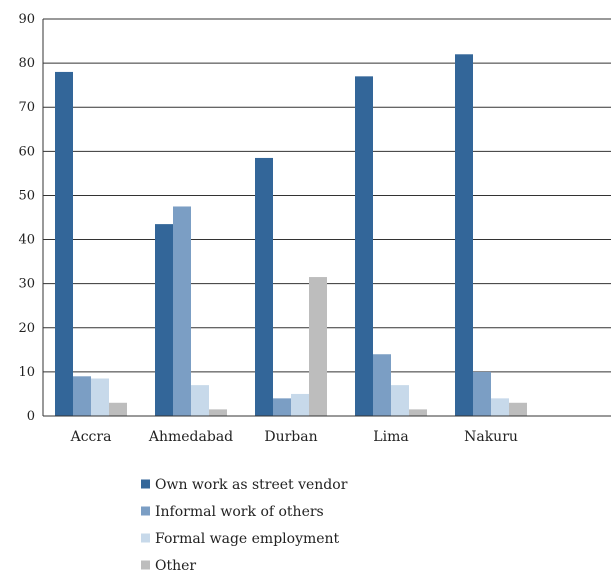 This screenshot has width=611, height=577. I want to click on y-tick-label: 50, so click(26, 195).